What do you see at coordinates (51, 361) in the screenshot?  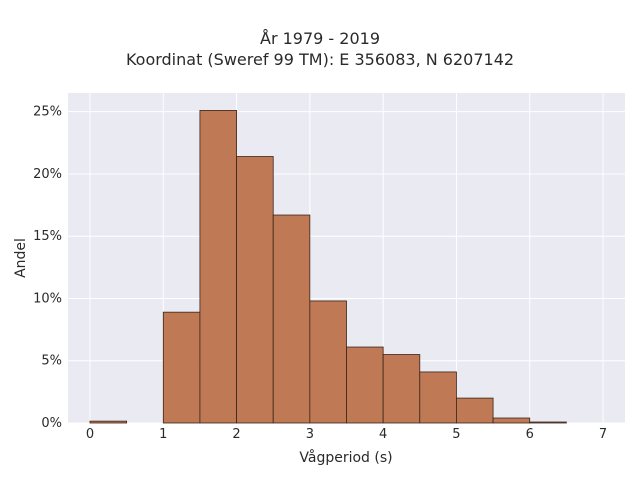 I see `y-tick-label: 5%` at bounding box center [51, 361].